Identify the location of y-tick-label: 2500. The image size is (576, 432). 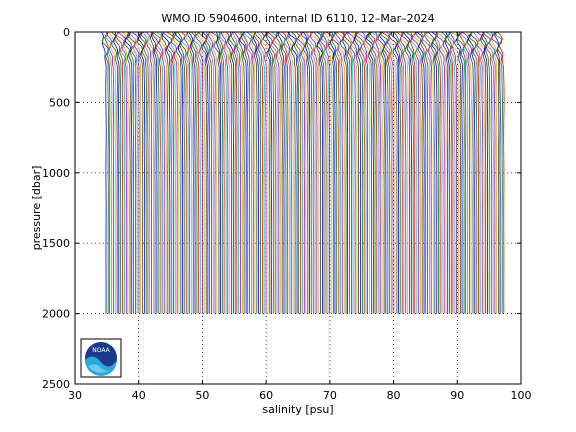
(56, 384).